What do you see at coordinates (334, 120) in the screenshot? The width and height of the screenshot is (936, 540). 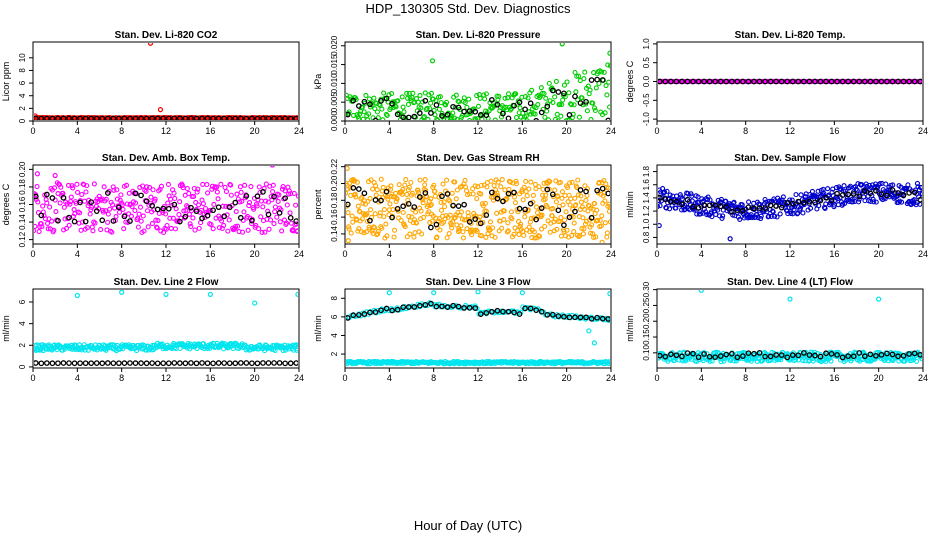 I see `y-tick-label: 0.000` at bounding box center [334, 120].